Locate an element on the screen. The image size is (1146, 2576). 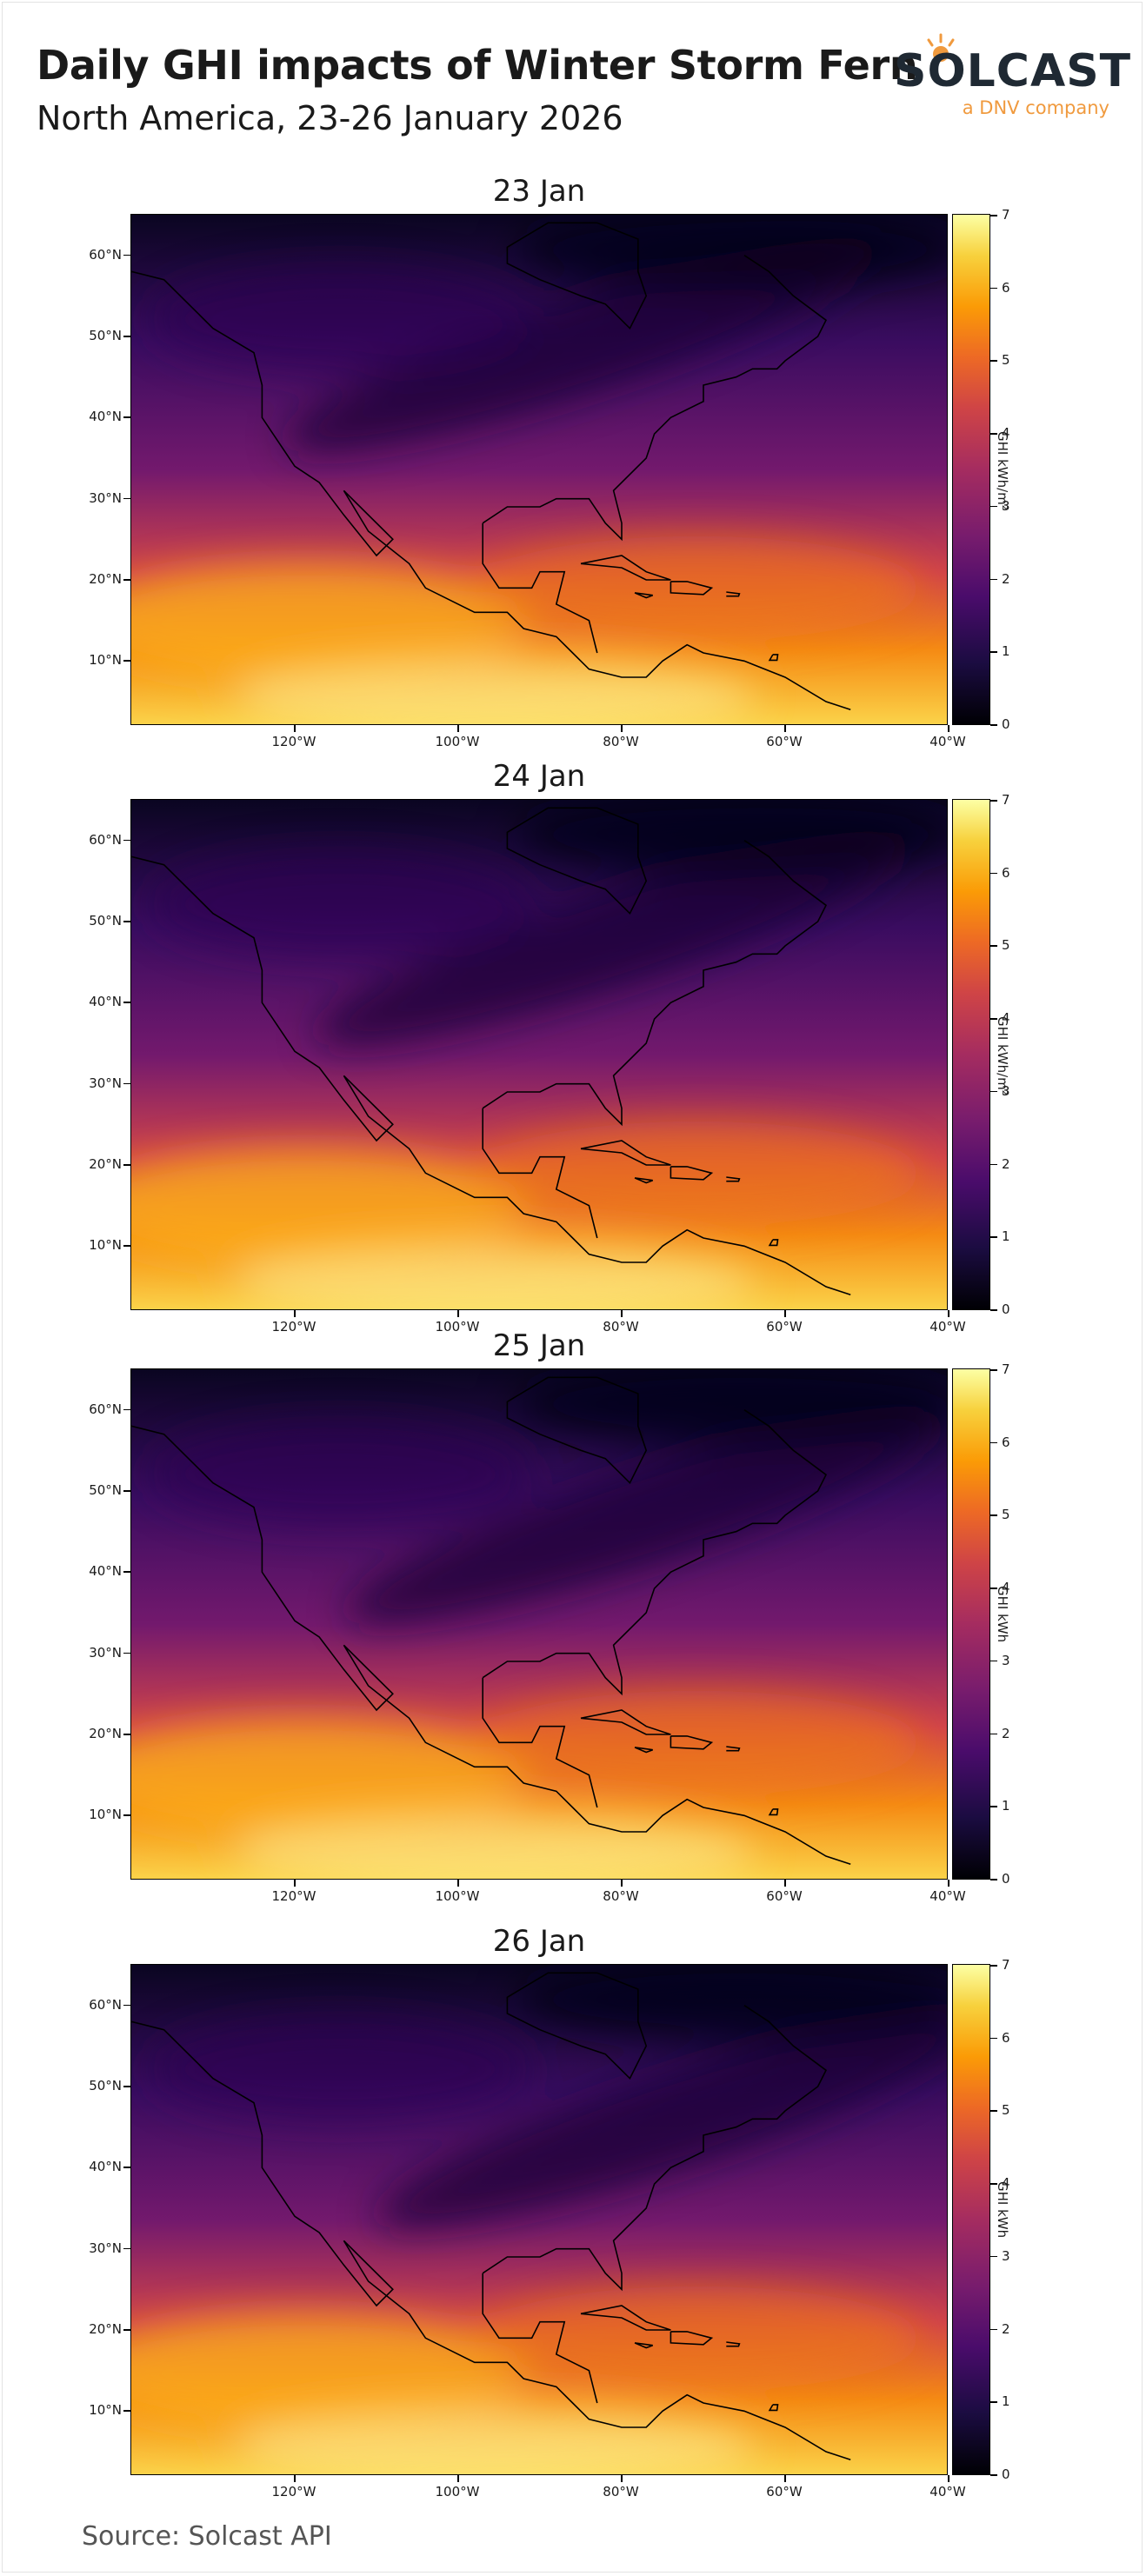
colorbar-tick-label: 0 is located at coordinates (1006, 724).